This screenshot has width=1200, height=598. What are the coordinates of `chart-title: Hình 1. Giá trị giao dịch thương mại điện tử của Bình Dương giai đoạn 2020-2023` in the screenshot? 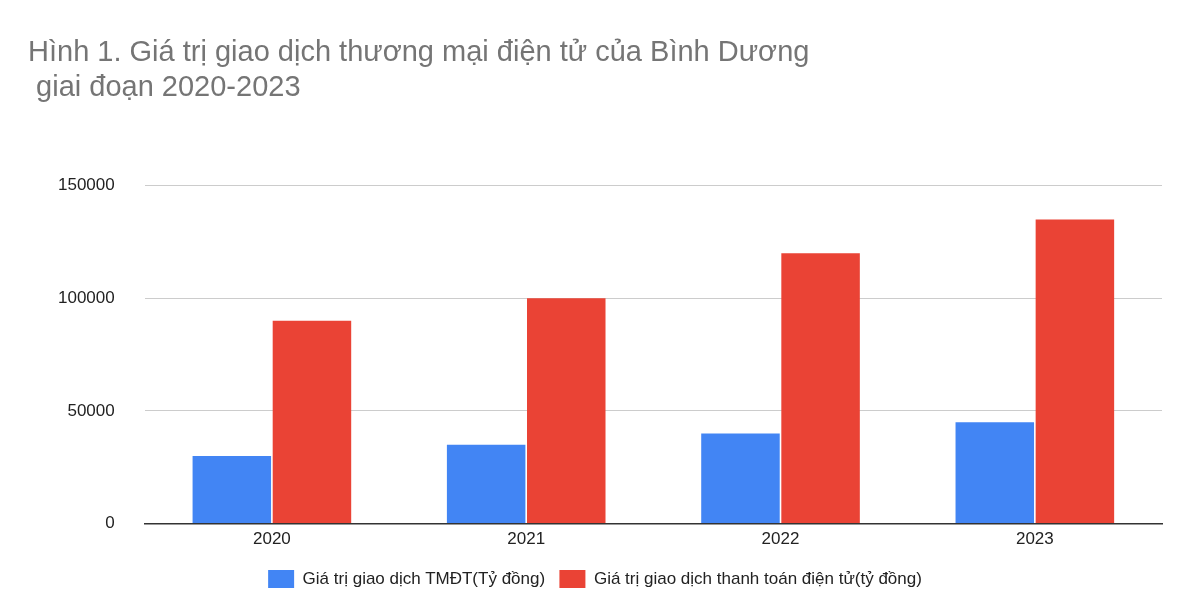 It's located at (419, 69).